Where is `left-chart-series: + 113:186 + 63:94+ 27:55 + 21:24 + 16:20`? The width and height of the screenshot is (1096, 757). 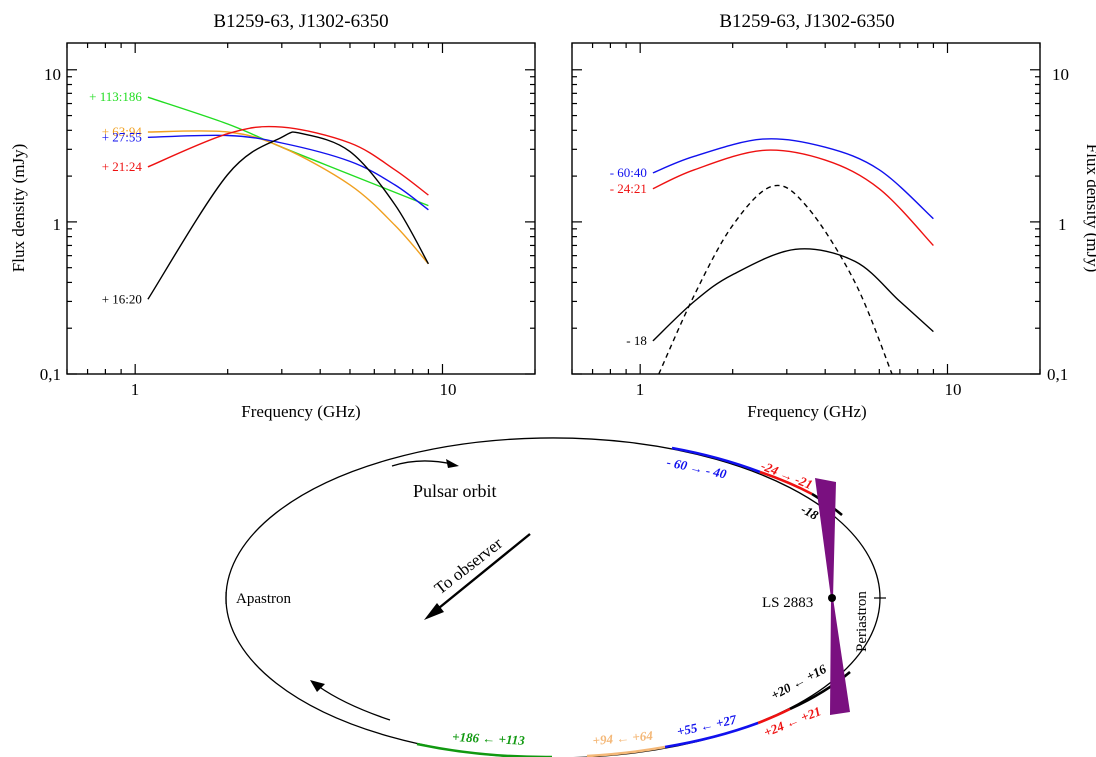 left-chart-series: + 113:186 + 63:94+ 27:55 + 21:24 + 16:20 is located at coordinates (259, 197).